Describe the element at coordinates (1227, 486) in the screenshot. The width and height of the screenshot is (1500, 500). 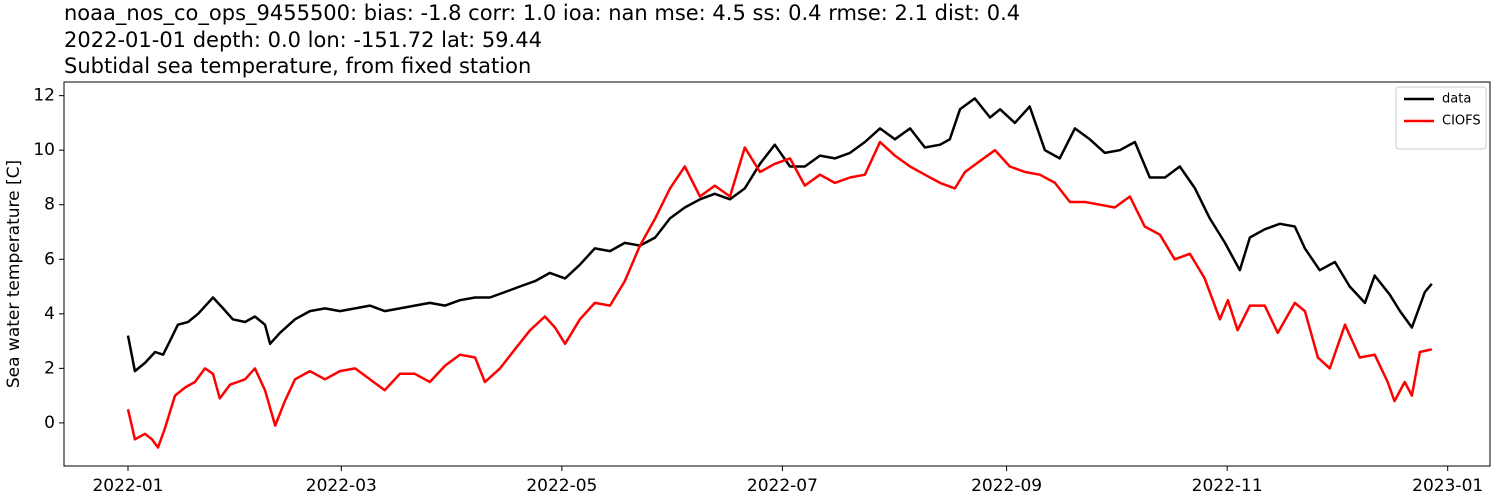
I see `x-tick-label: 2022-11` at that location.